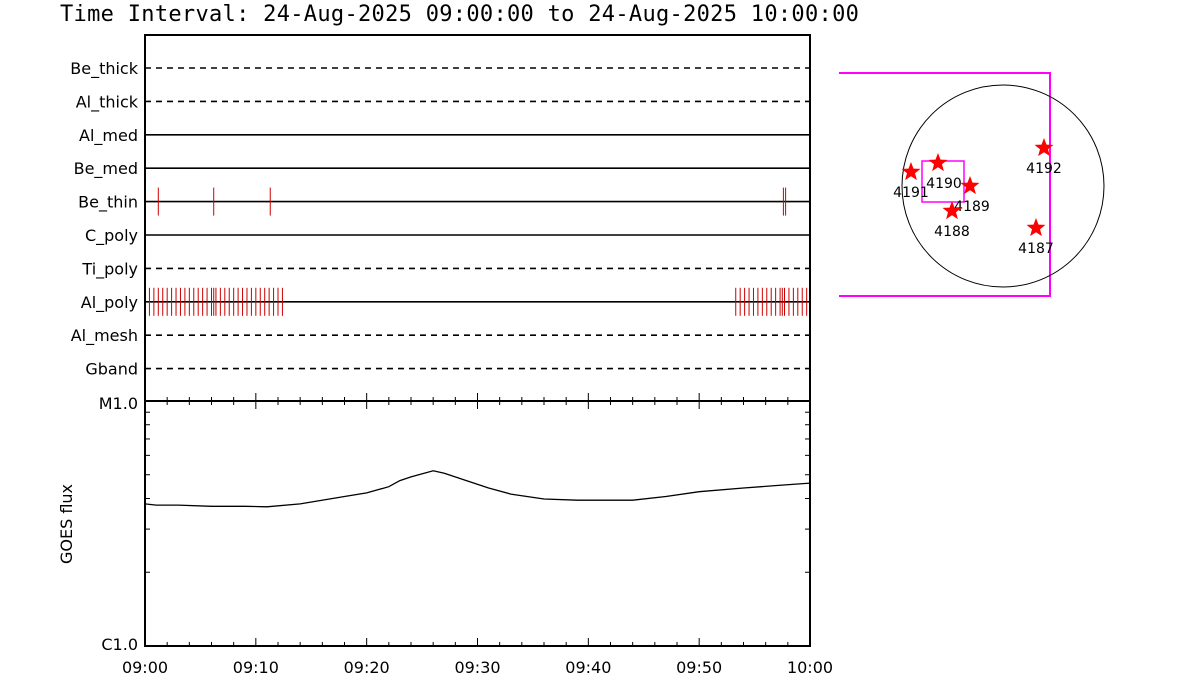 The image size is (1200, 700). What do you see at coordinates (477, 667) in the screenshot?
I see `goes-xtick-label: 09:30` at bounding box center [477, 667].